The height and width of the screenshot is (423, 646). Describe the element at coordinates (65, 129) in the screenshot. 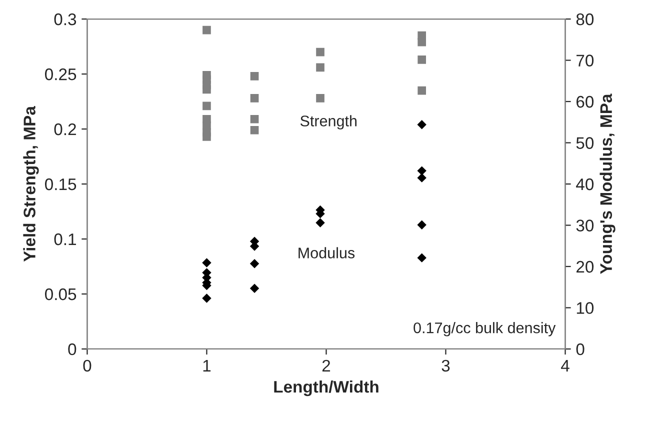

I see `y-tick-label: 0.2` at that location.